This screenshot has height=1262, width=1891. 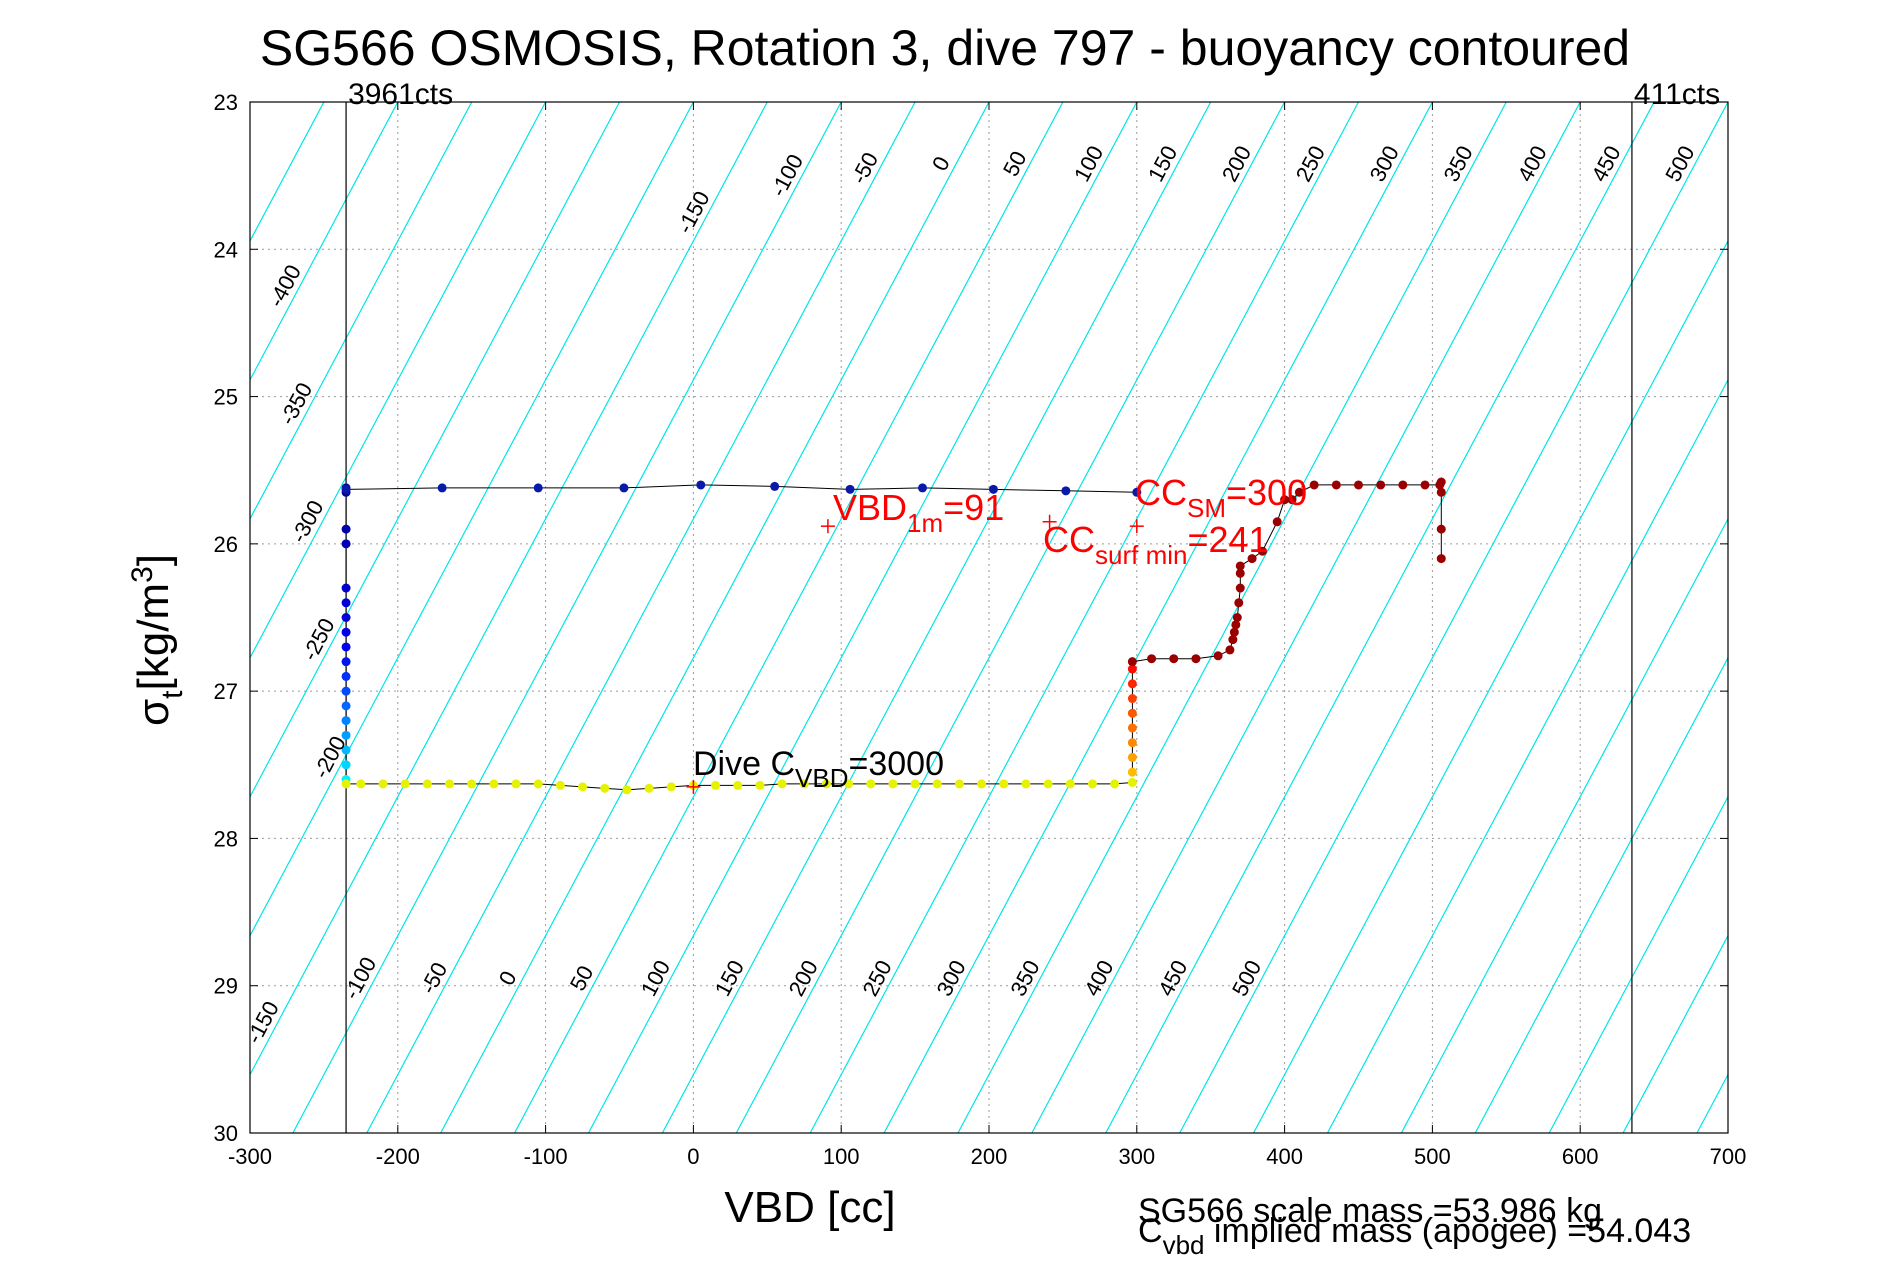 I want to click on x-tick-label: 100, so click(x=841, y=1156).